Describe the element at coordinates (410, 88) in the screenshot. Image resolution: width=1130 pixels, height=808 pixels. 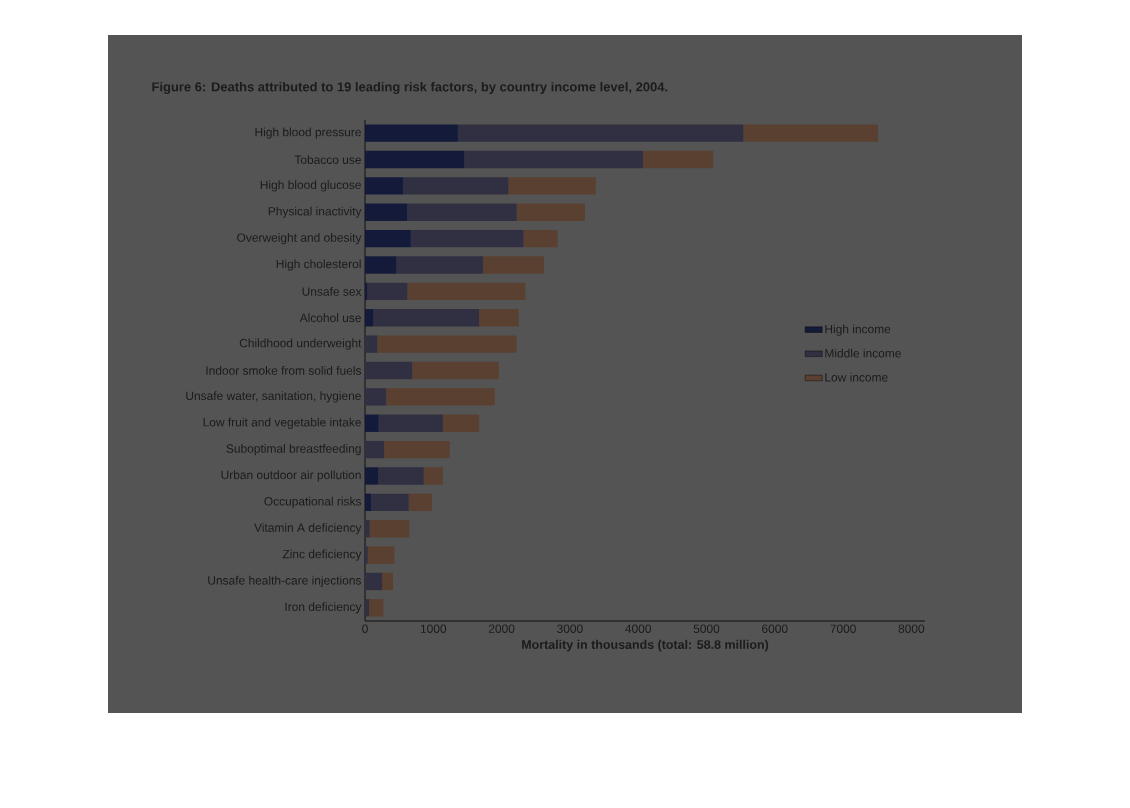
I see `chart-title: Figure 6: Deaths attributed to 19 leading risk factors, by country income level, 2004.` at that location.